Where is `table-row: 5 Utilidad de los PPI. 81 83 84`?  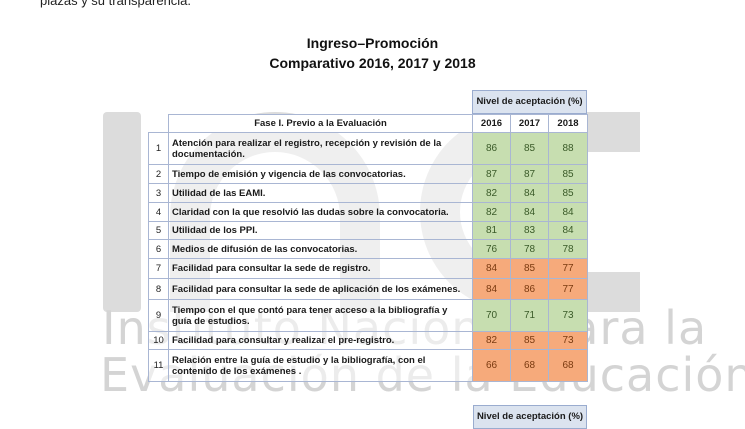
table-row: 5 Utilidad de los PPI. 81 83 84 is located at coordinates (368, 230).